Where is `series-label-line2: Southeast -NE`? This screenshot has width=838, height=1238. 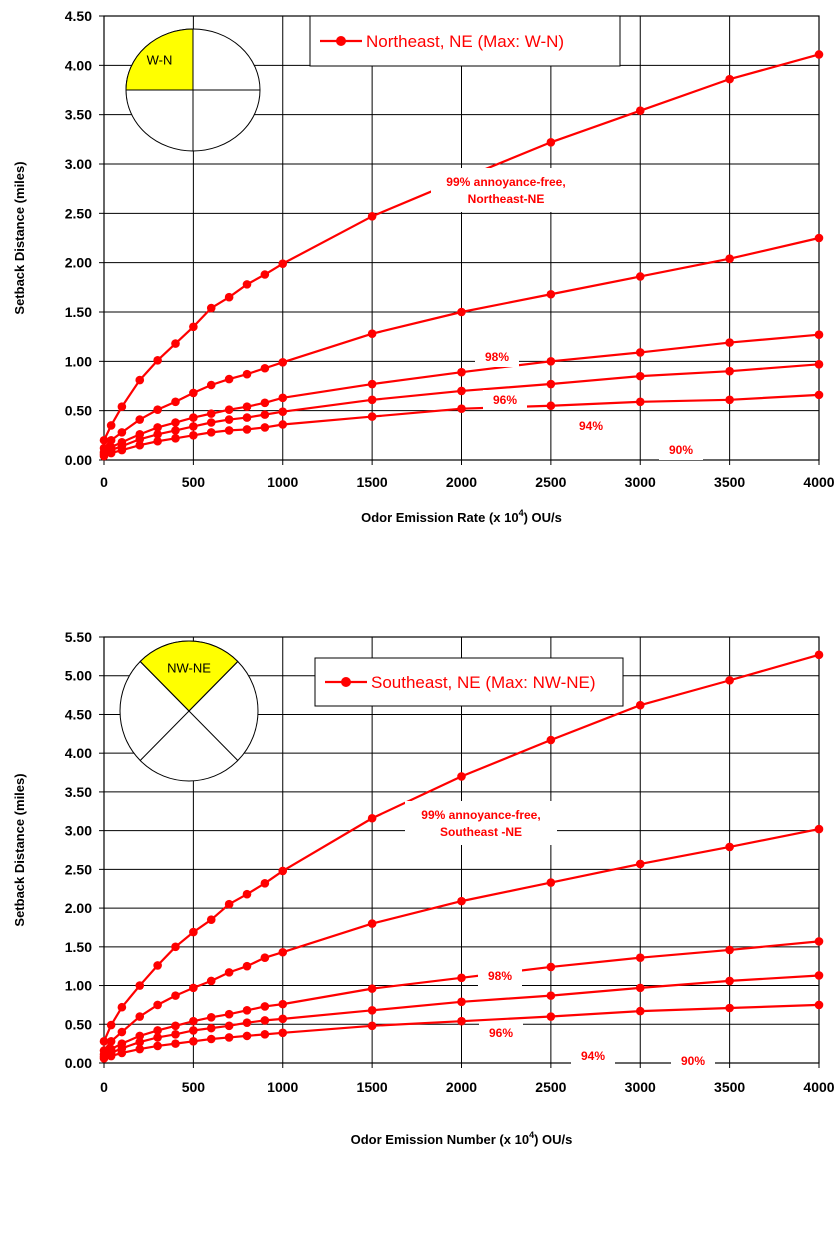 series-label-line2: Southeast -NE is located at coordinates (481, 832).